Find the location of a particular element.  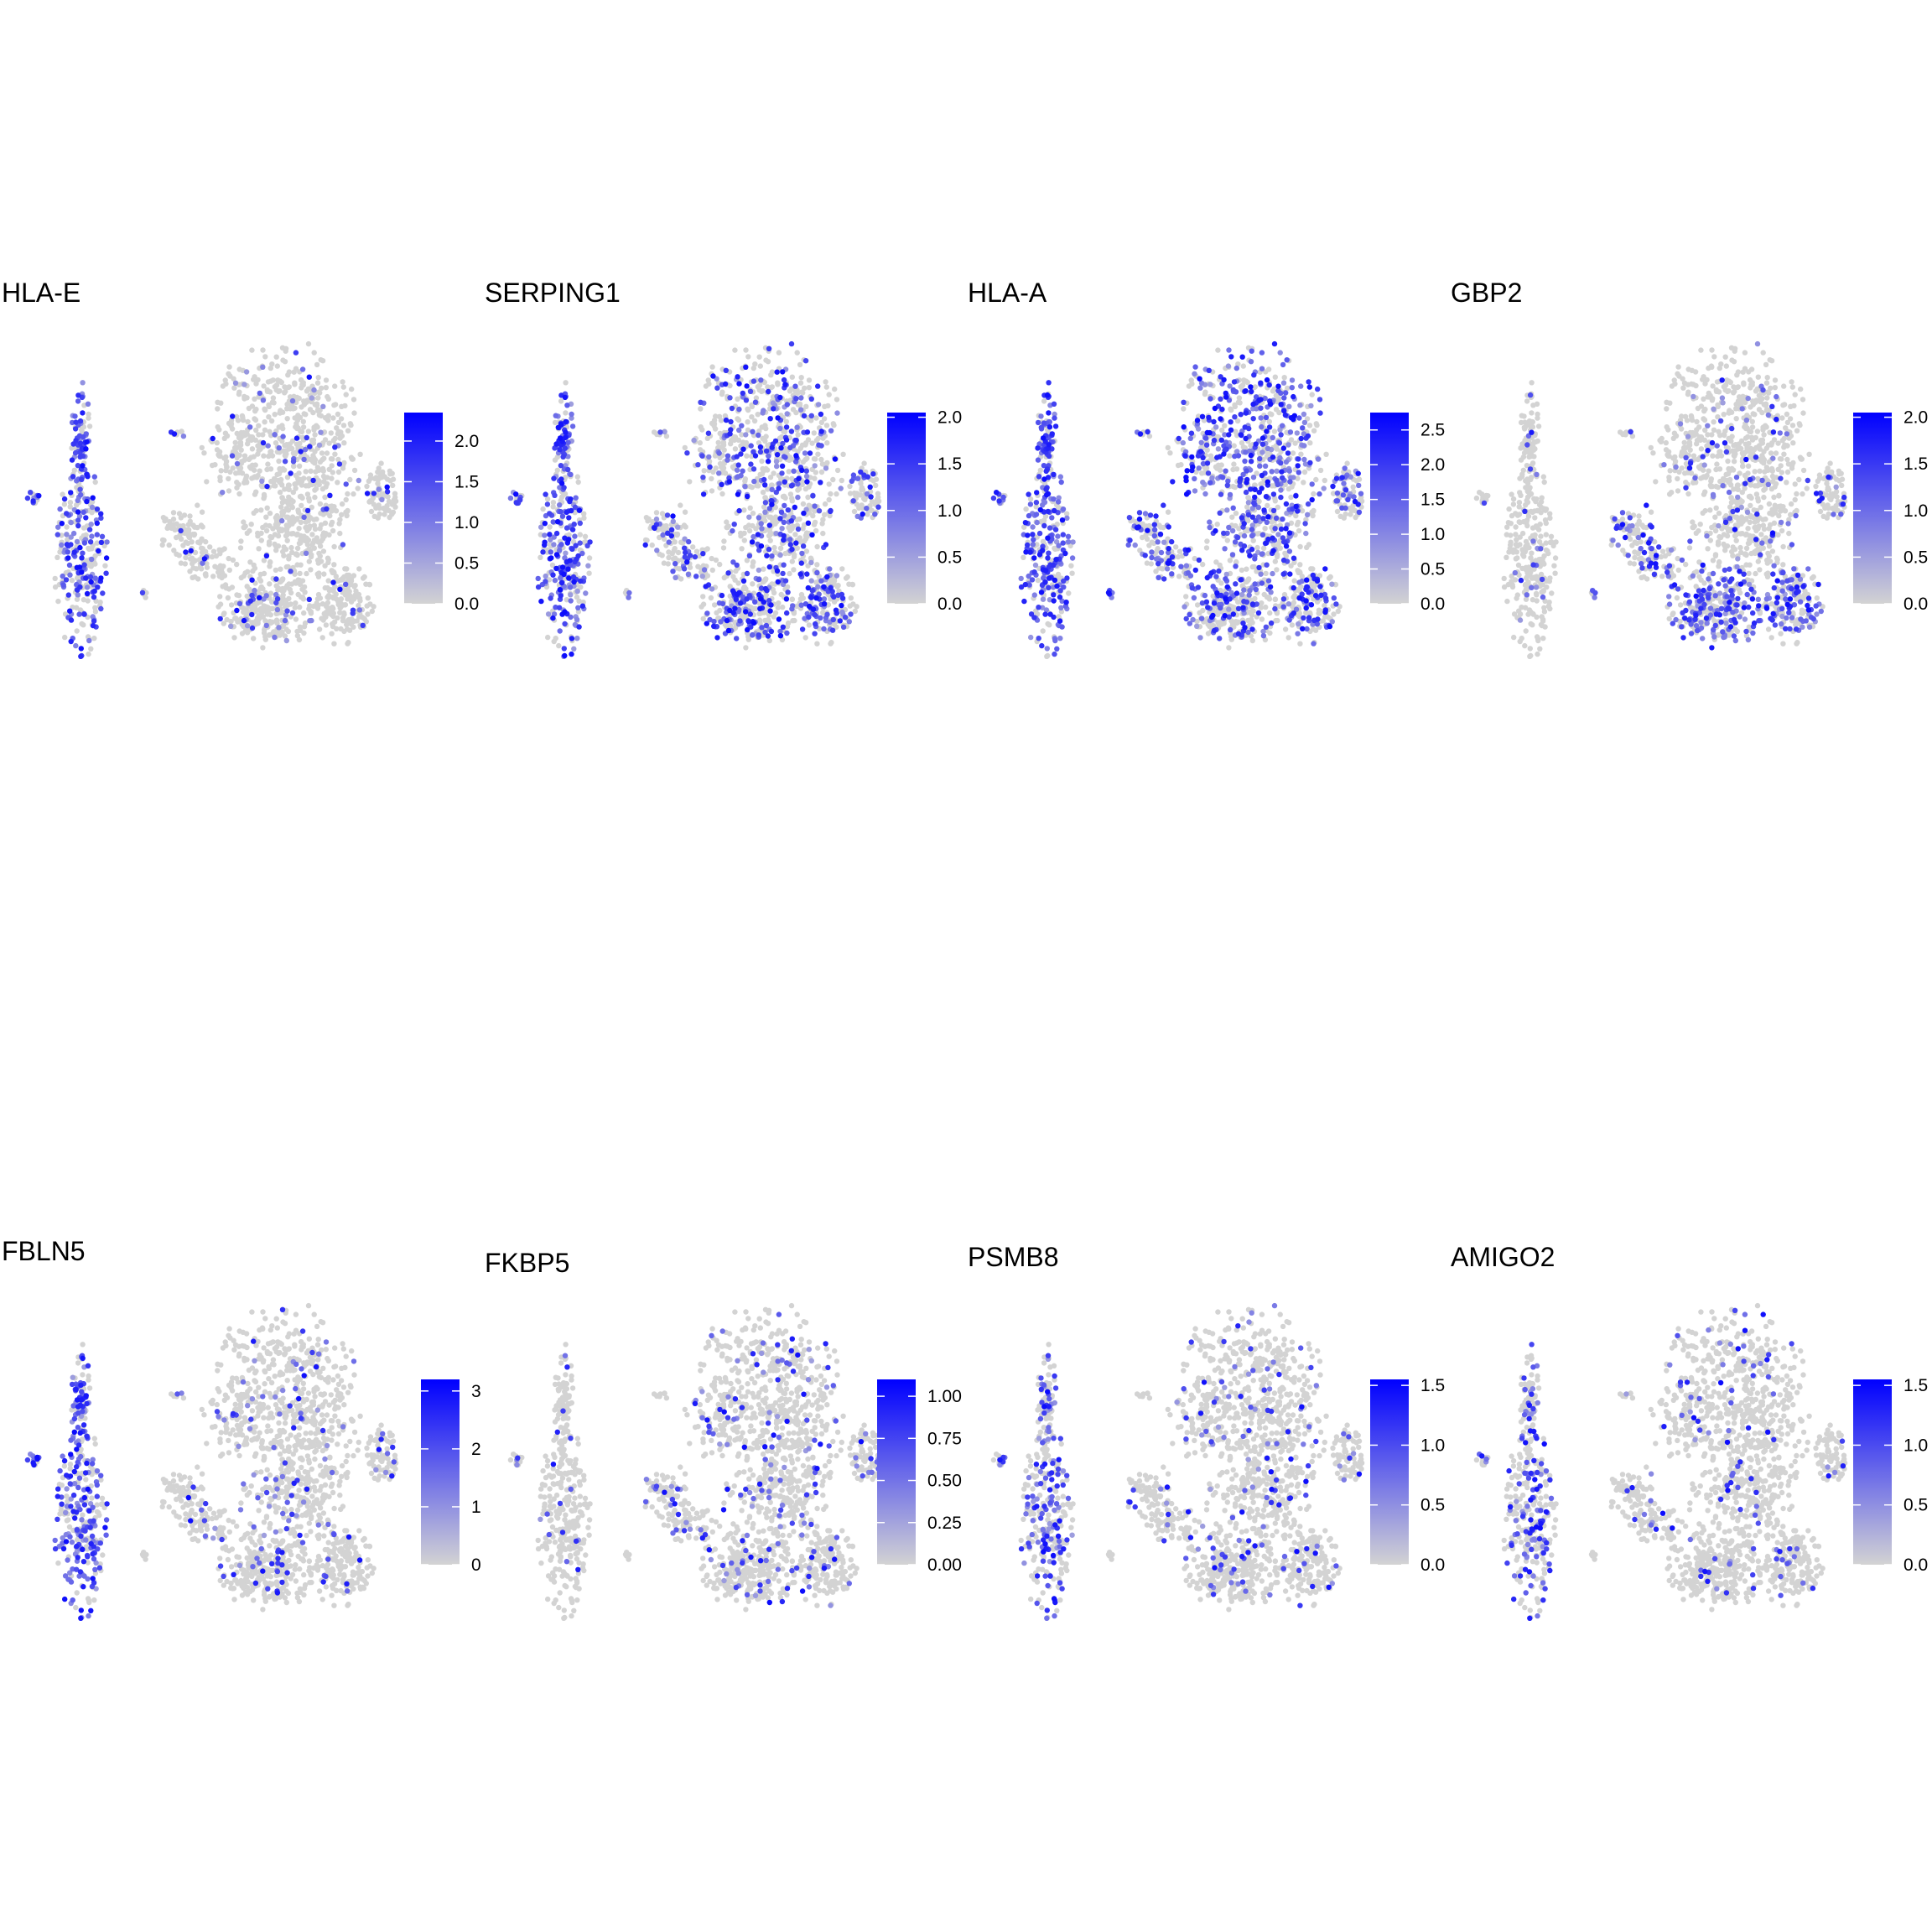

colorbar-tick-label: 2.0 is located at coordinates (949, 418).